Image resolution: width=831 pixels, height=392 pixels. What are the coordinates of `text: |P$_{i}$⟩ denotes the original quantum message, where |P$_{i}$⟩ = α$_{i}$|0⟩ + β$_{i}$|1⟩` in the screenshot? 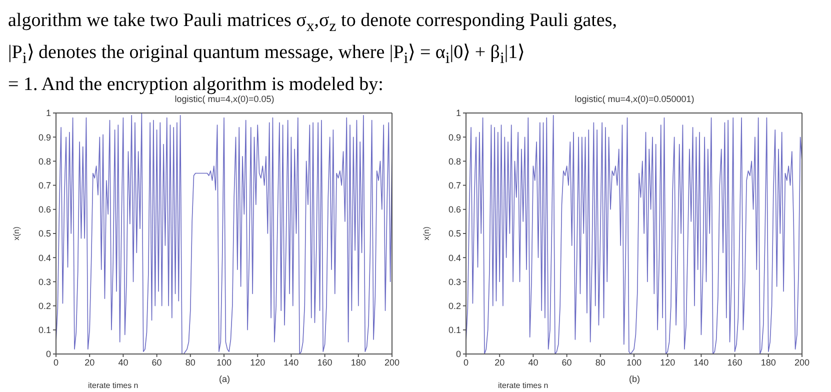 It's located at (266, 54).